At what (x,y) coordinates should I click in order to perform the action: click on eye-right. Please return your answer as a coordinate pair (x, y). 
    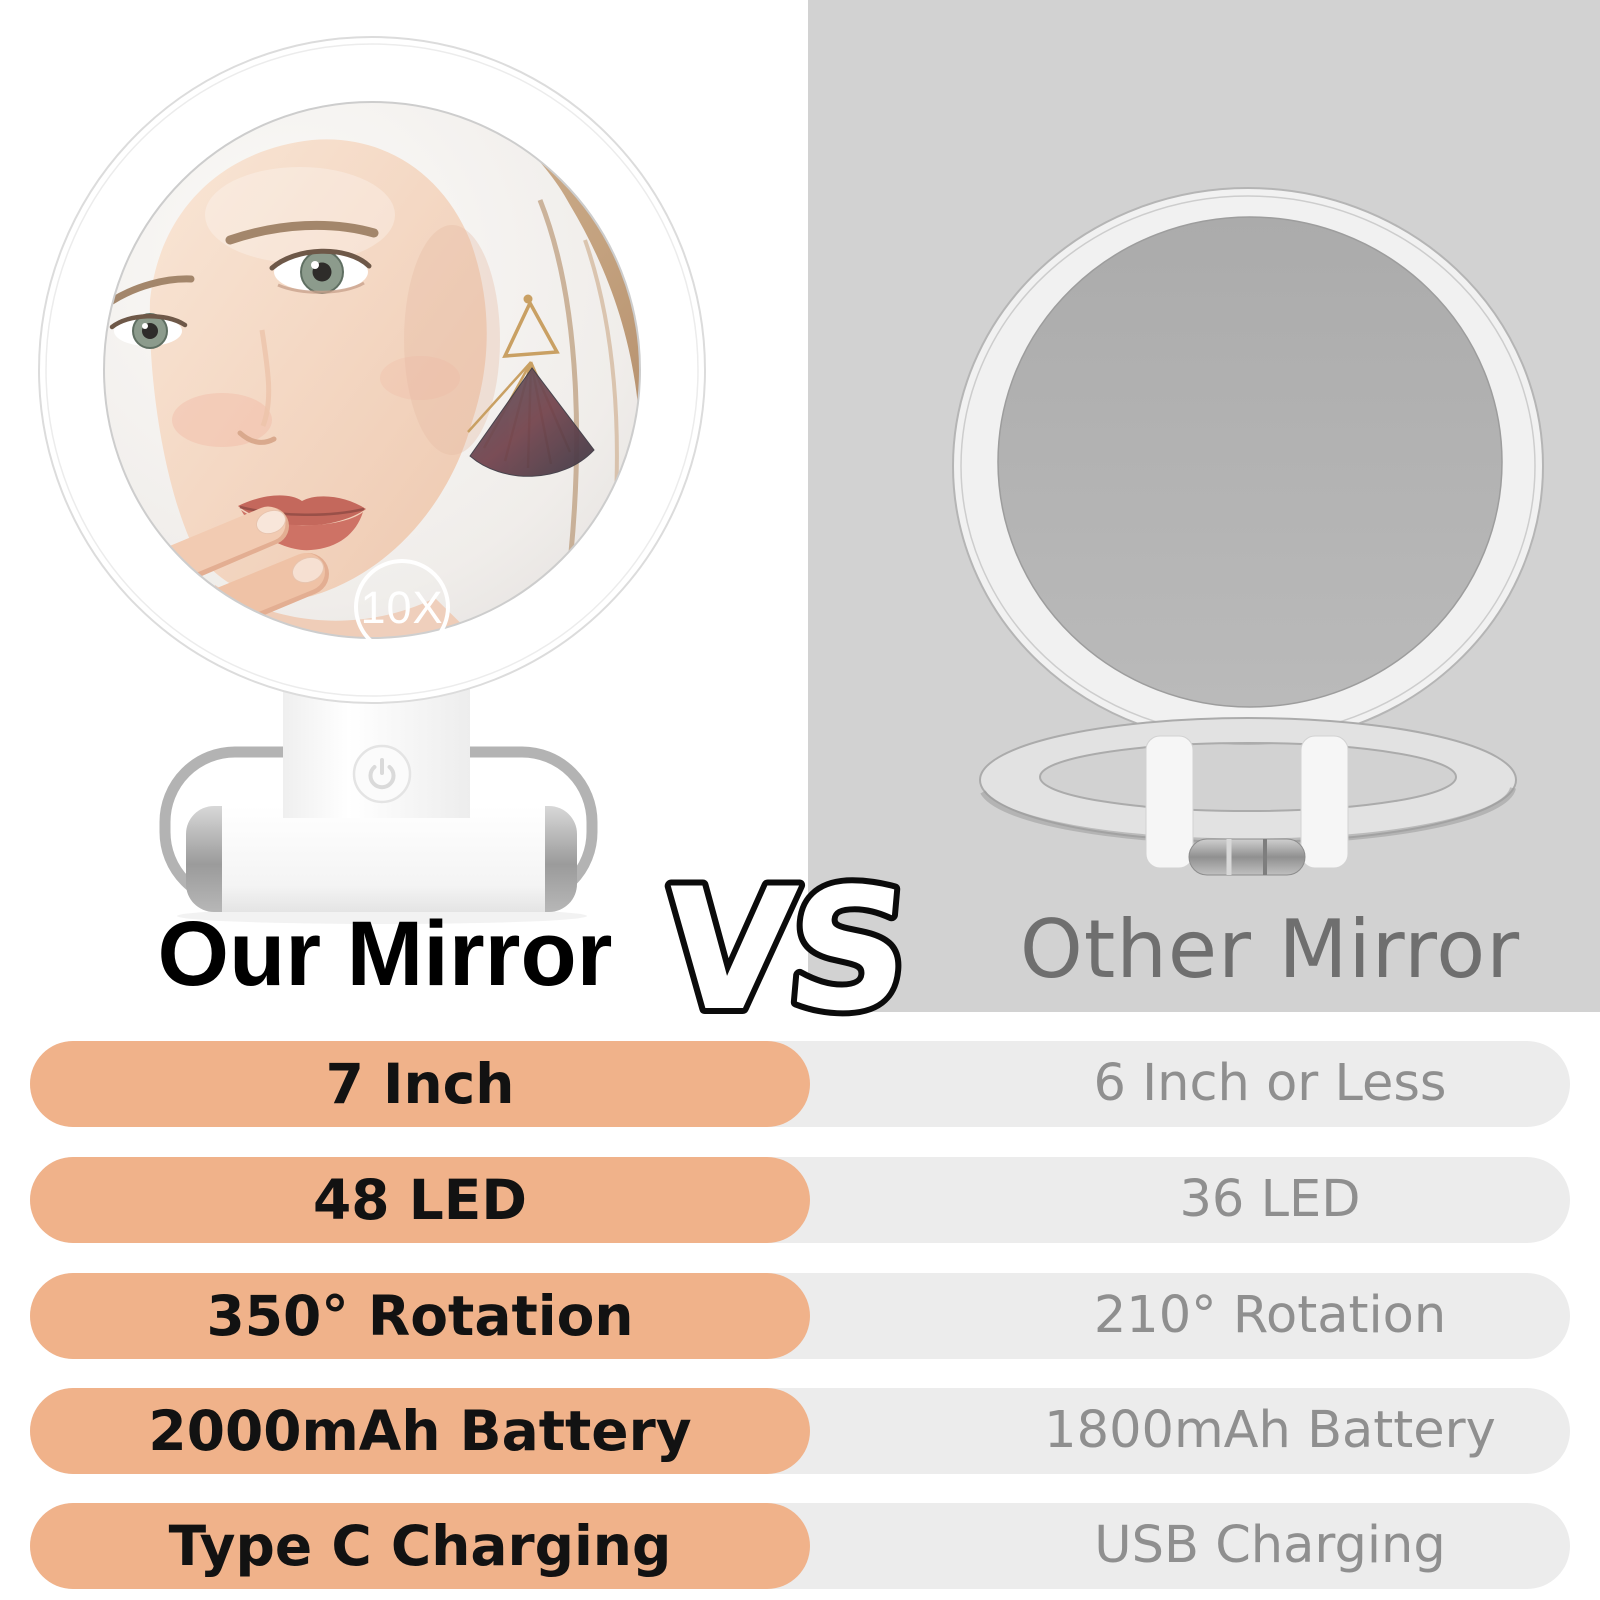
    Looking at the image, I should click on (320, 271).